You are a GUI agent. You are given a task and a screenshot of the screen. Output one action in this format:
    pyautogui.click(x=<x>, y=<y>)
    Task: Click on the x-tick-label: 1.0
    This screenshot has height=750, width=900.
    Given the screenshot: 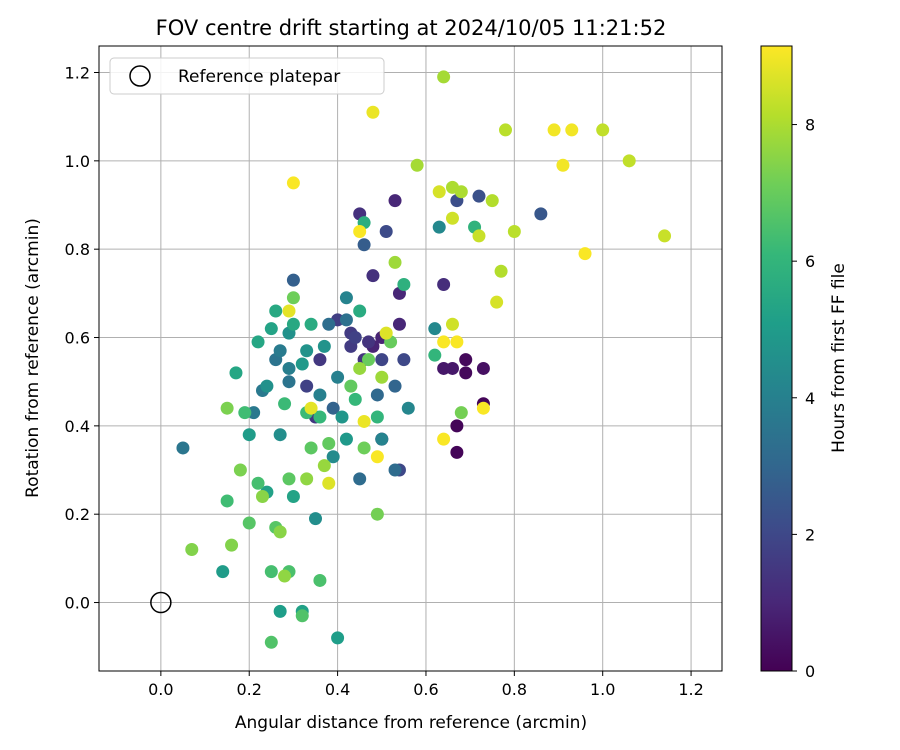 What is the action you would take?
    pyautogui.click(x=602, y=689)
    